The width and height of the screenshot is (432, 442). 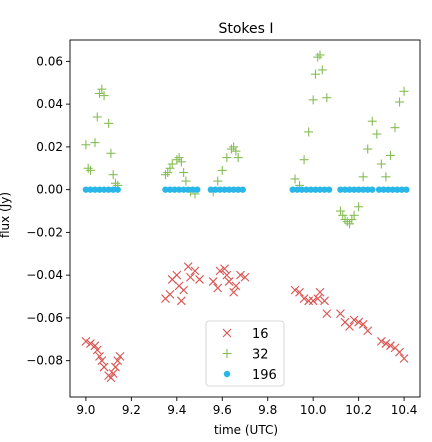 I want to click on x-tick-label: 9.4, so click(x=176, y=410).